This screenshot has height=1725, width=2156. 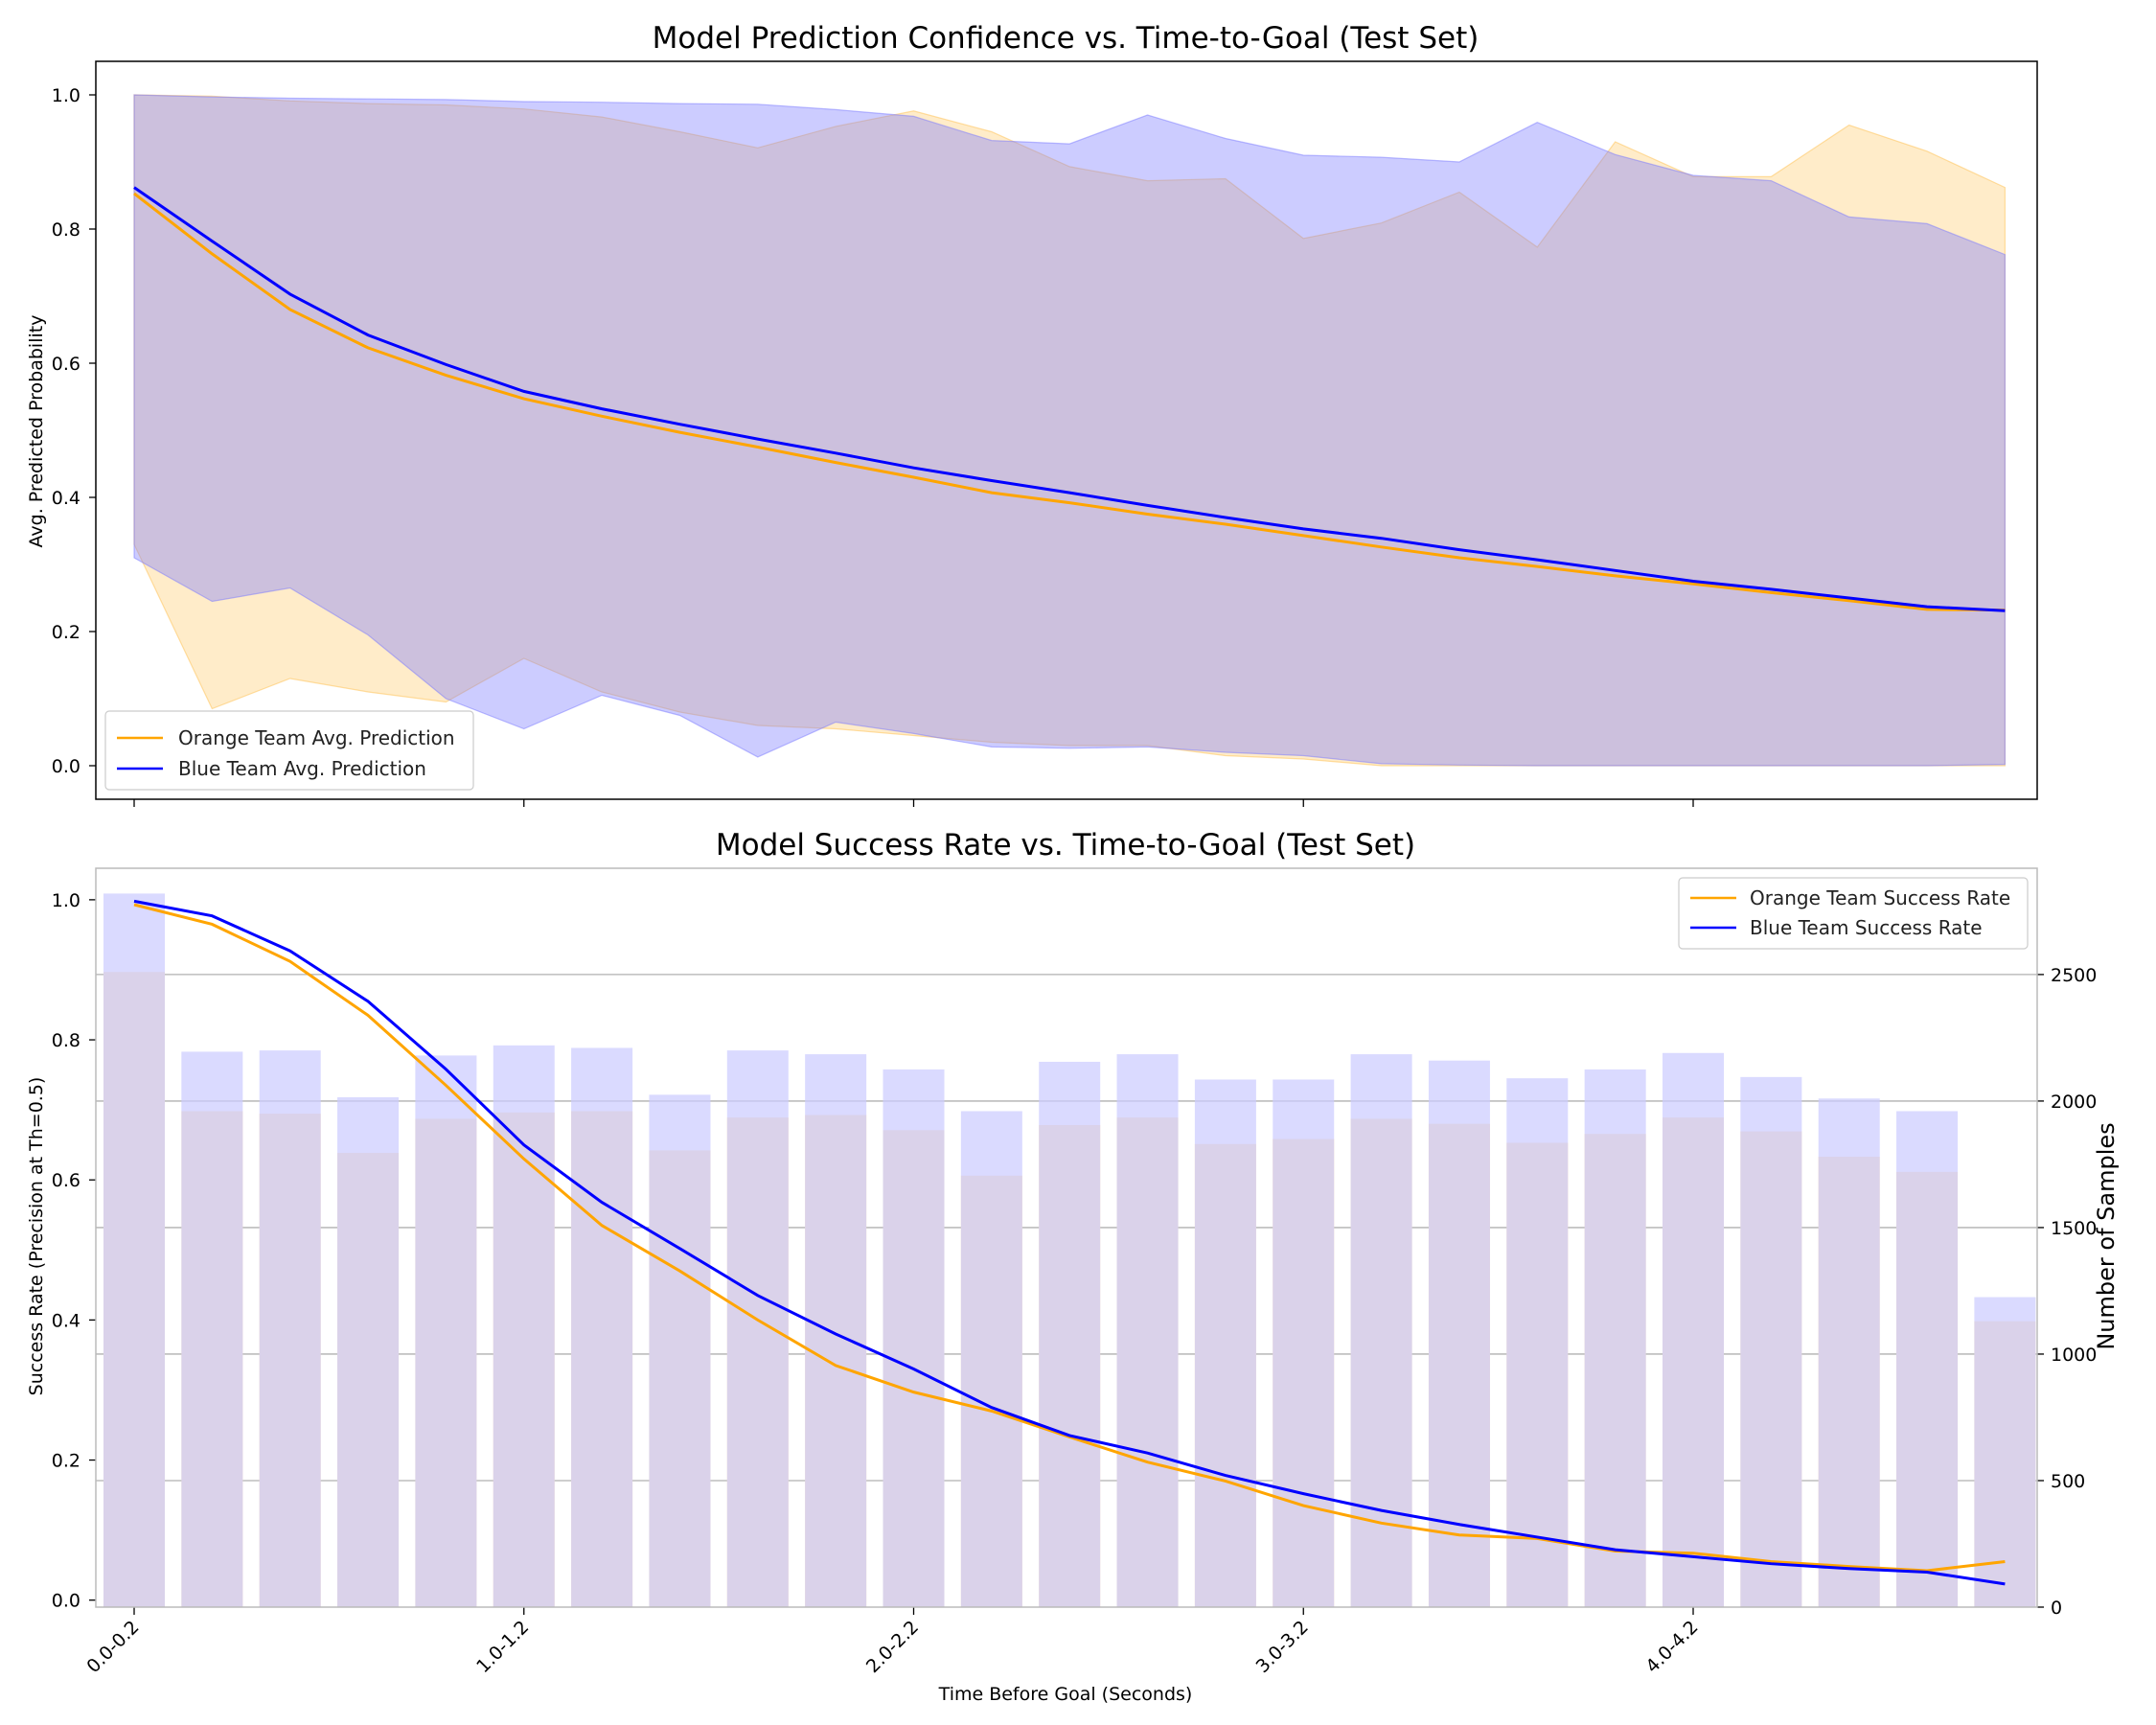 I want to click on bottom-y2-tick-label: 0, so click(x=2056, y=1608).